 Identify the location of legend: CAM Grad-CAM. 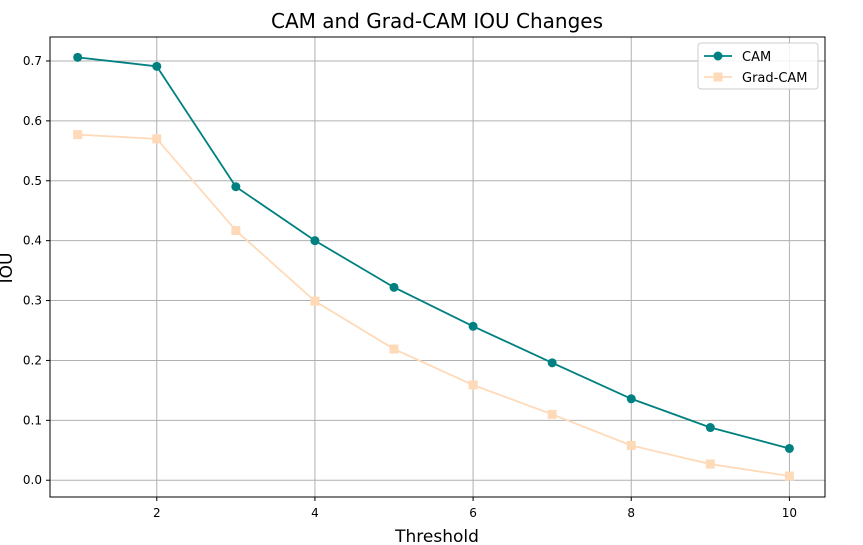
(758, 66).